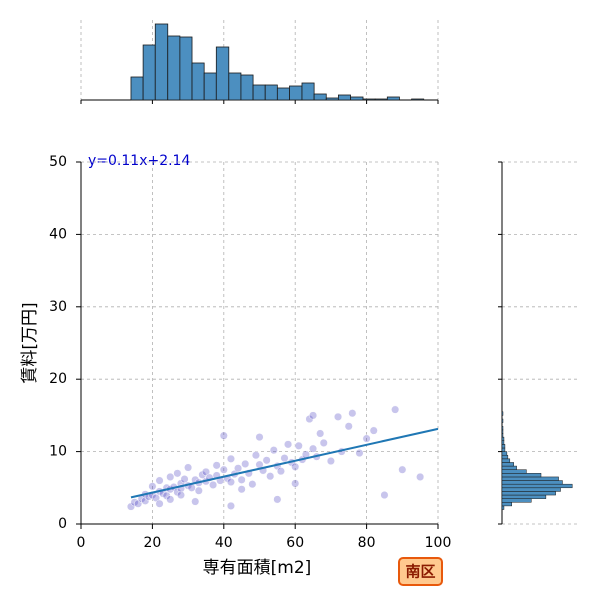  Describe the element at coordinates (58, 379) in the screenshot. I see `y-tick-label: 20` at that location.